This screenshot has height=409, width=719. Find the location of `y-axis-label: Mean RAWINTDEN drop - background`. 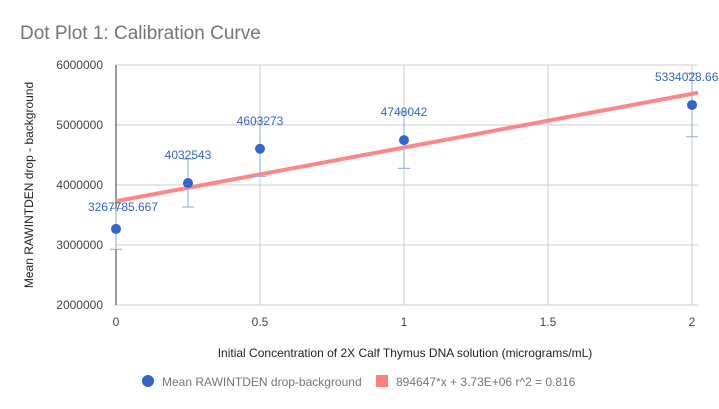

y-axis-label: Mean RAWINTDEN drop - background is located at coordinates (29, 185).